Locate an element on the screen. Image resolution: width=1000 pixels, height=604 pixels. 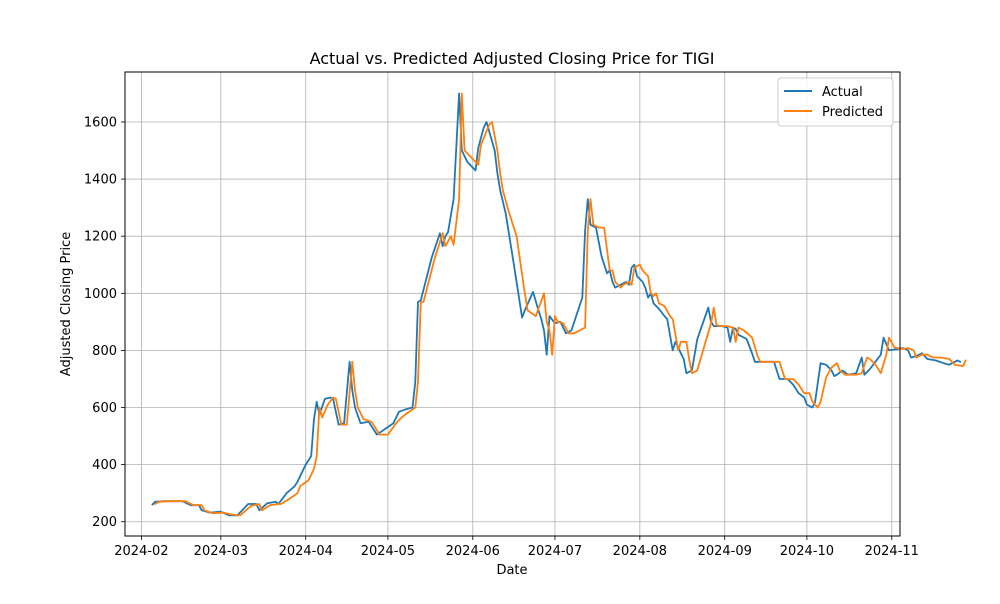
y-tick-label: 600 is located at coordinates (104, 408).